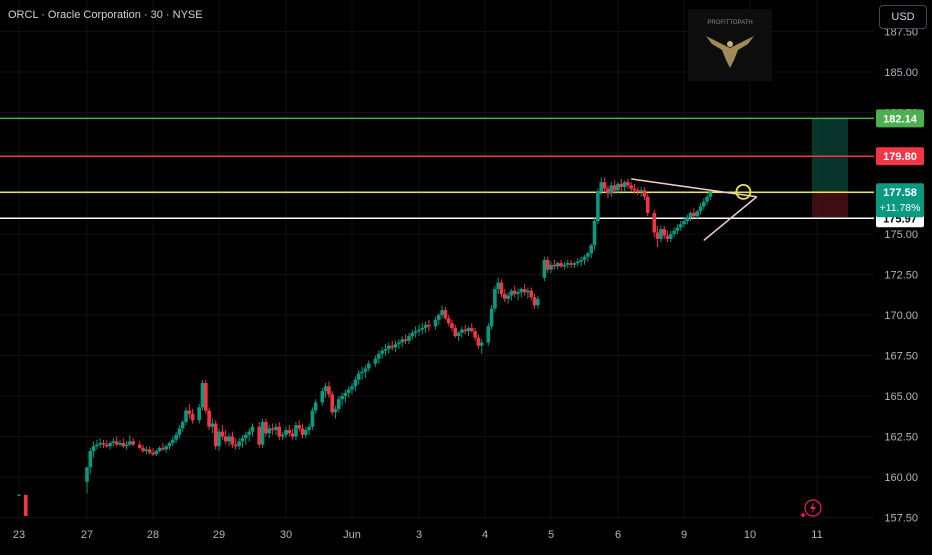  What do you see at coordinates (901, 438) in the screenshot?
I see `price-tick-label: 162.50` at bounding box center [901, 438].